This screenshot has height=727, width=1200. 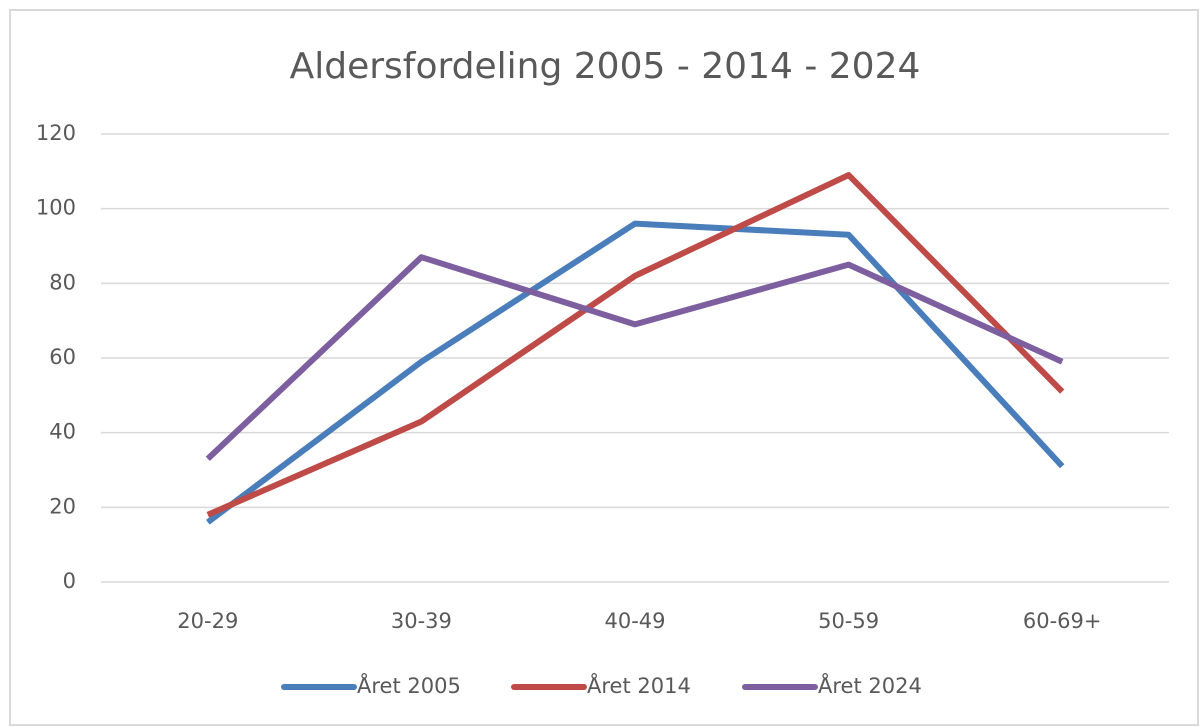 What do you see at coordinates (605, 66) in the screenshot?
I see `chart-title: Aldersfordeling 2005 - 2014 - 2024` at bounding box center [605, 66].